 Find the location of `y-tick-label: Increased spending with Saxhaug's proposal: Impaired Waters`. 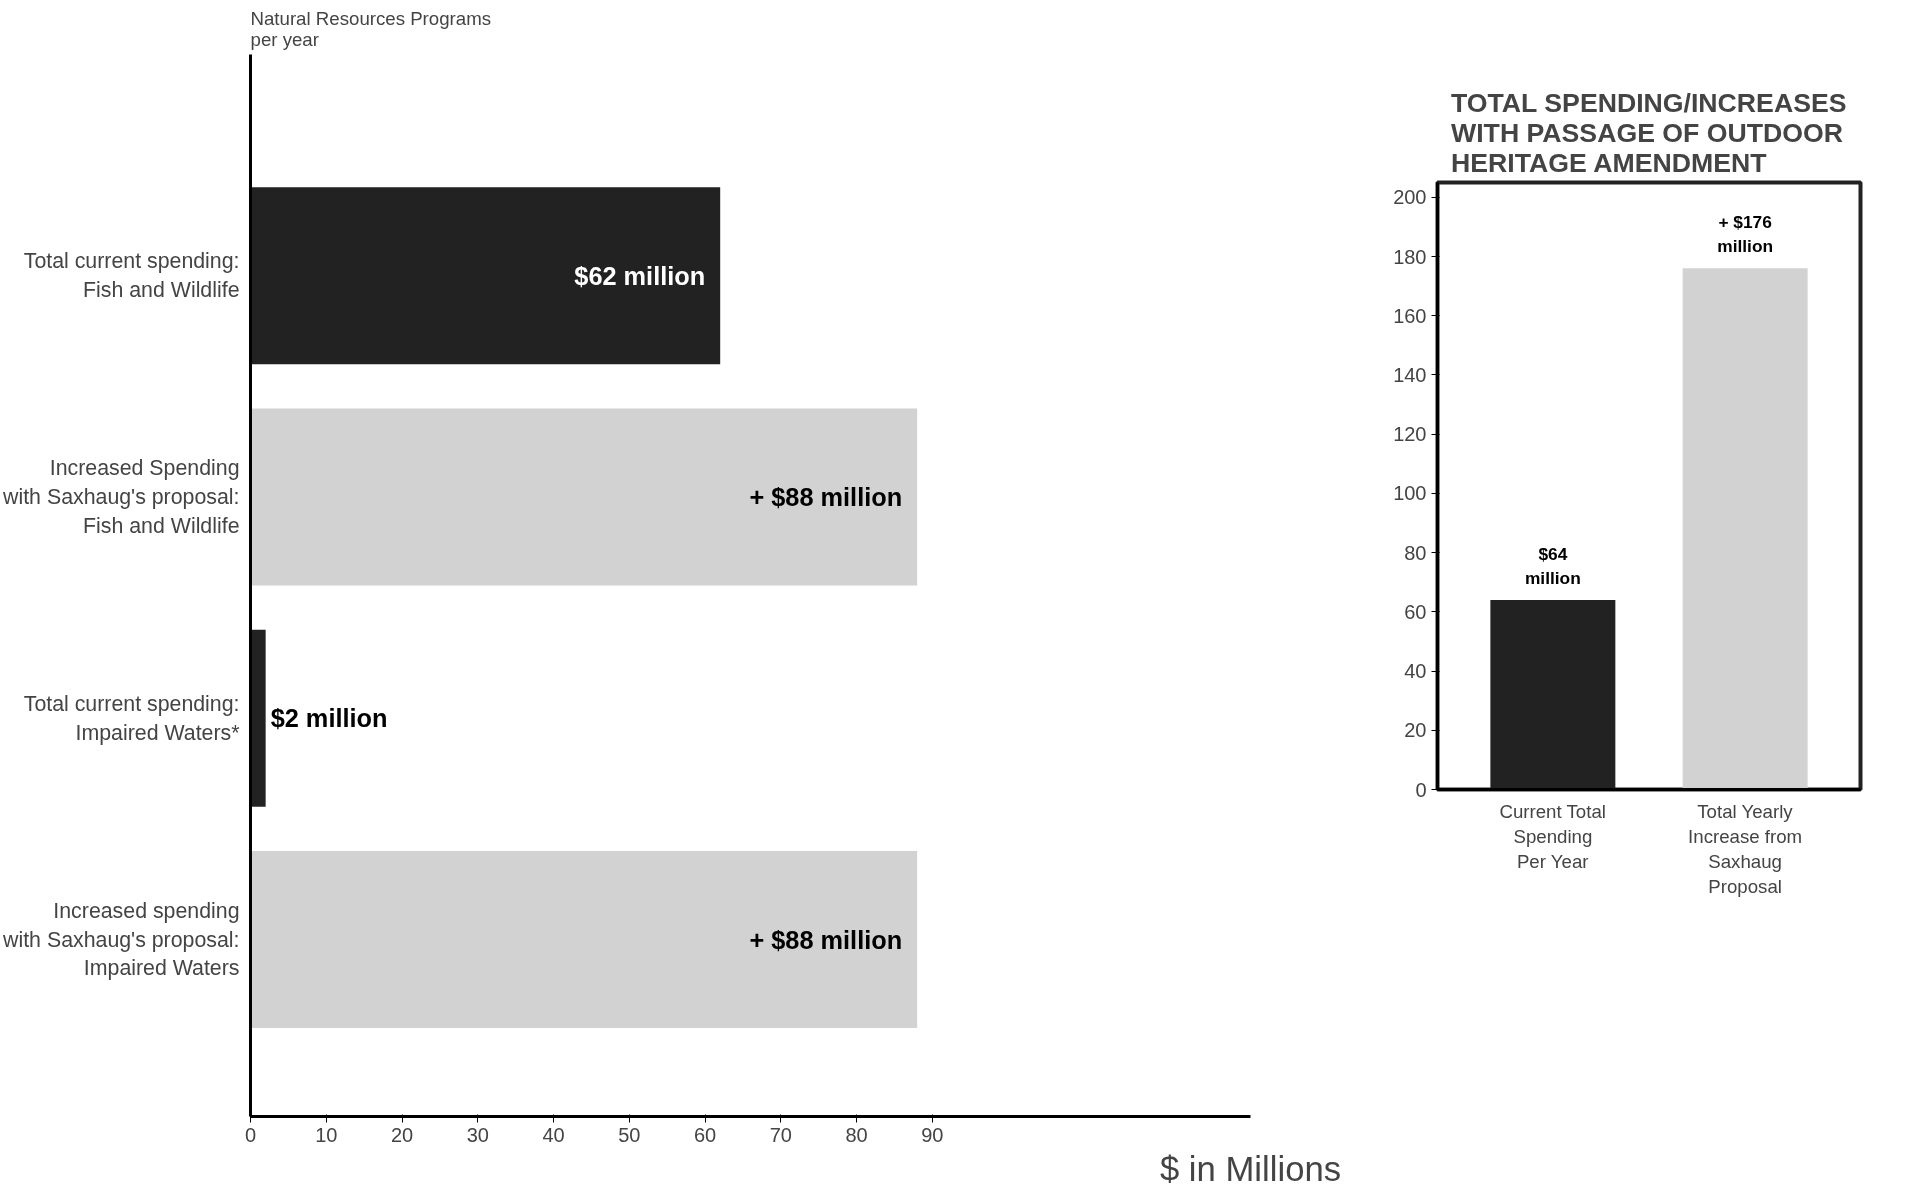

y-tick-label: Increased spending with Saxhaug's proposal: Impaired Waters is located at coordinates (121, 939).